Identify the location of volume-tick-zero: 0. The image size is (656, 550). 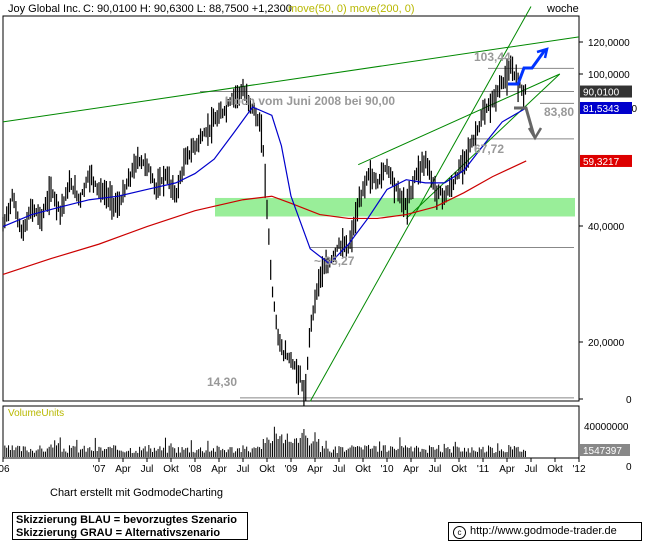
(629, 467).